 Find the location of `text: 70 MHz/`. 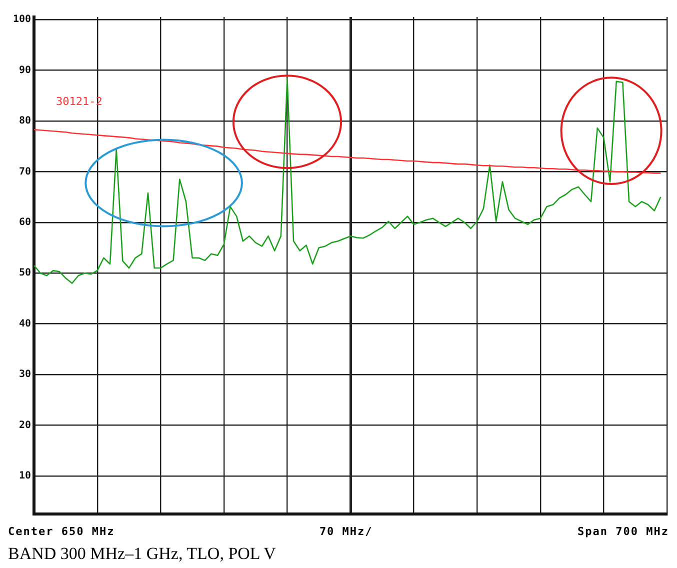

text: 70 MHz/ is located at coordinates (346, 531).